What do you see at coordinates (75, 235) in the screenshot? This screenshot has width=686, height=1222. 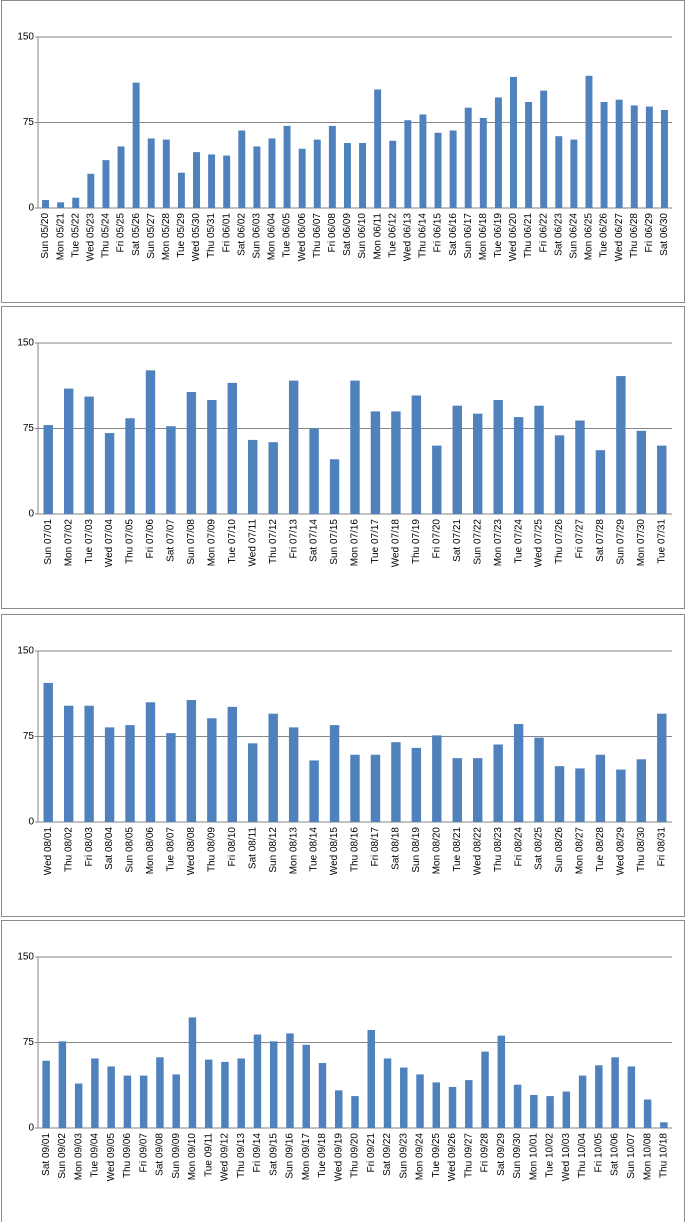 I see `x-tick-label: Tue 05/22` at bounding box center [75, 235].